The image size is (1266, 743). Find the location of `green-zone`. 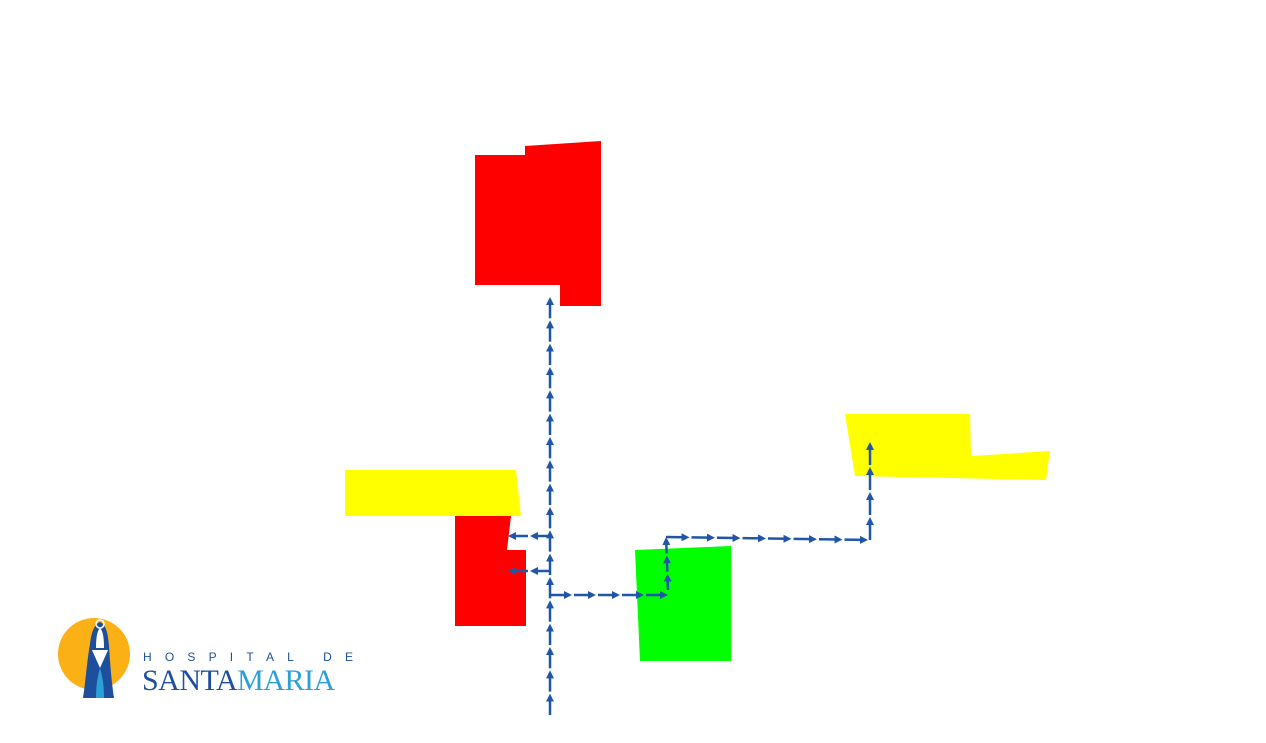

green-zone is located at coordinates (683, 603).